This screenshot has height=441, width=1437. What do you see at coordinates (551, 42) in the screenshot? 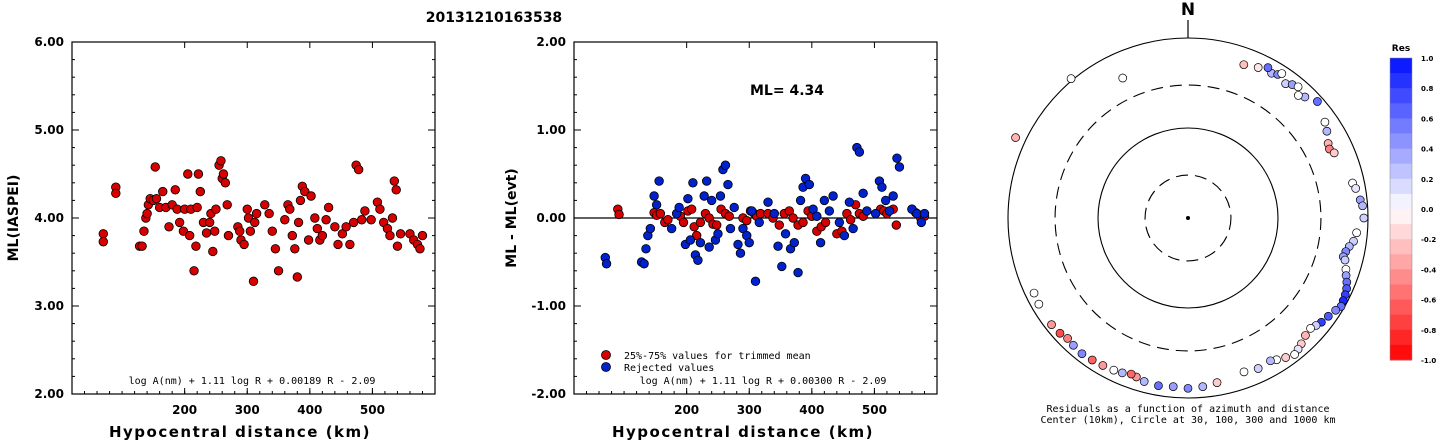
I see `panel2-ytick-label: 2.00` at bounding box center [551, 42].